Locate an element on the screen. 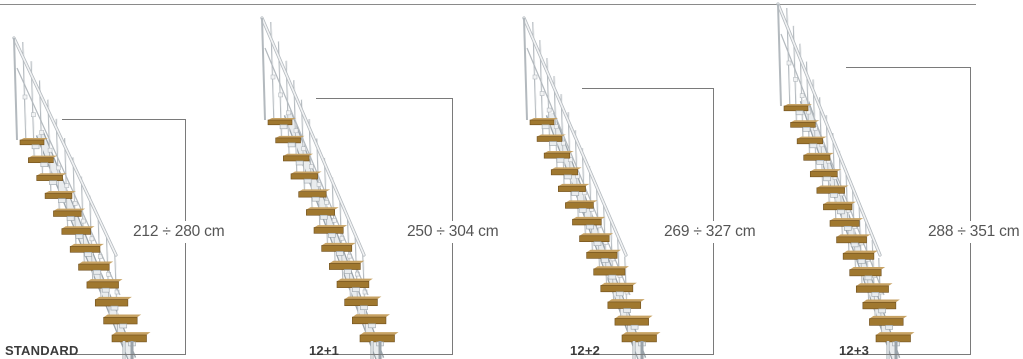 This screenshot has width=1023, height=359. handrail-highlight is located at coordinates (313, 136).